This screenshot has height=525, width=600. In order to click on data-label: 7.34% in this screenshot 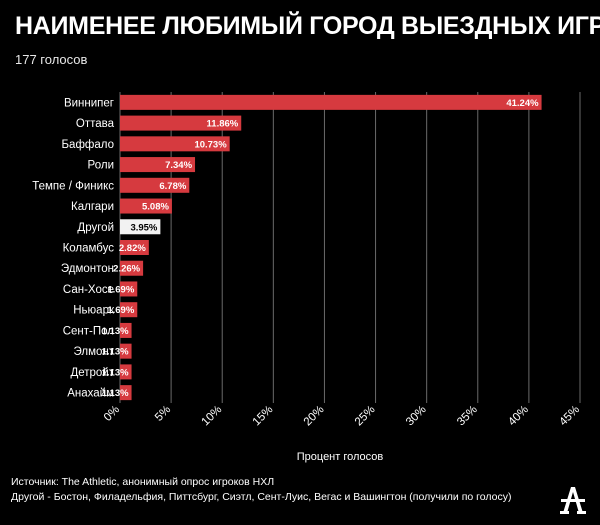, I will do `click(178, 165)`.